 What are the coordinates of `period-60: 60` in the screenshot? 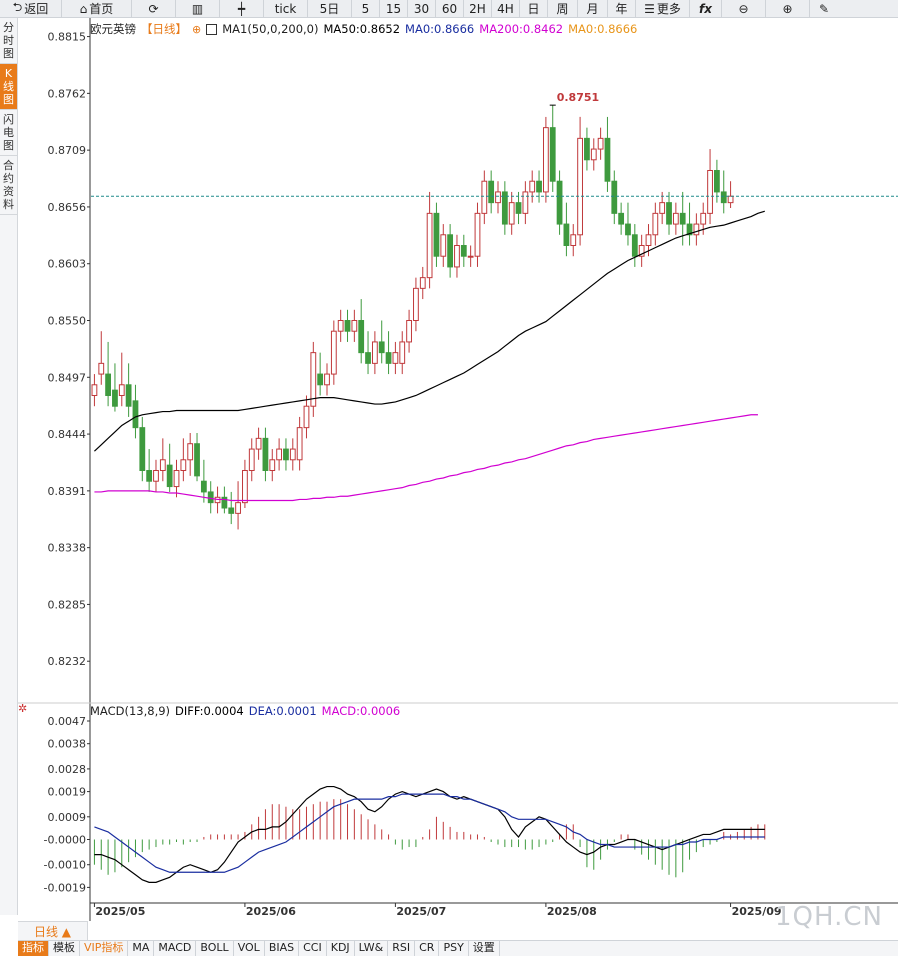 It's located at (450, 8).